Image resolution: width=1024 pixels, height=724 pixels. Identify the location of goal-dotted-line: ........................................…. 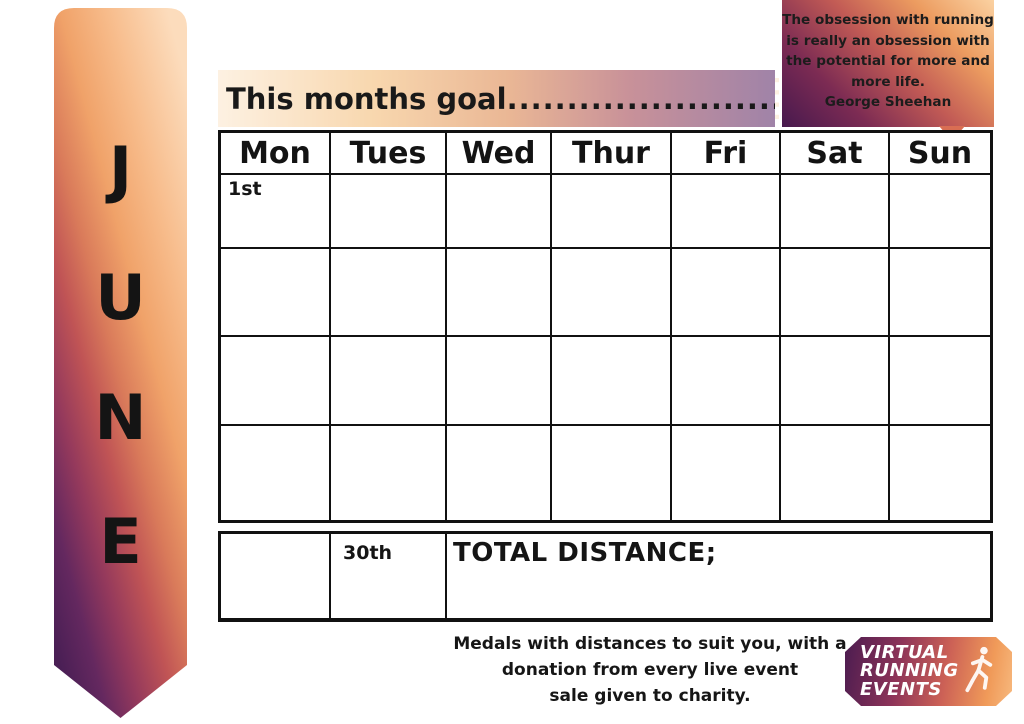
(640, 98).